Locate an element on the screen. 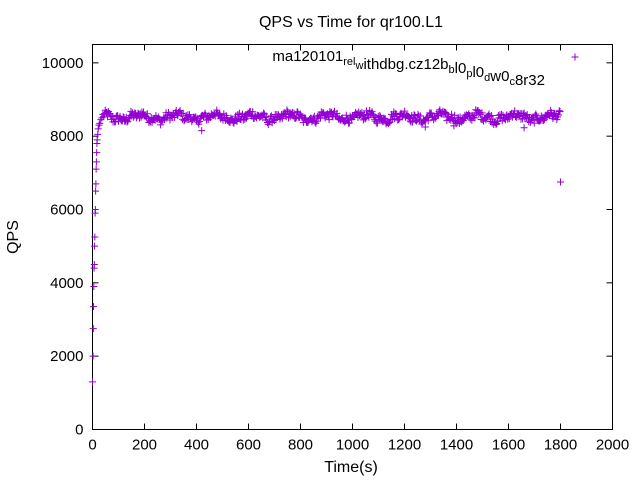 The height and width of the screenshot is (480, 640). legend-label-part: c is located at coordinates (512, 82).